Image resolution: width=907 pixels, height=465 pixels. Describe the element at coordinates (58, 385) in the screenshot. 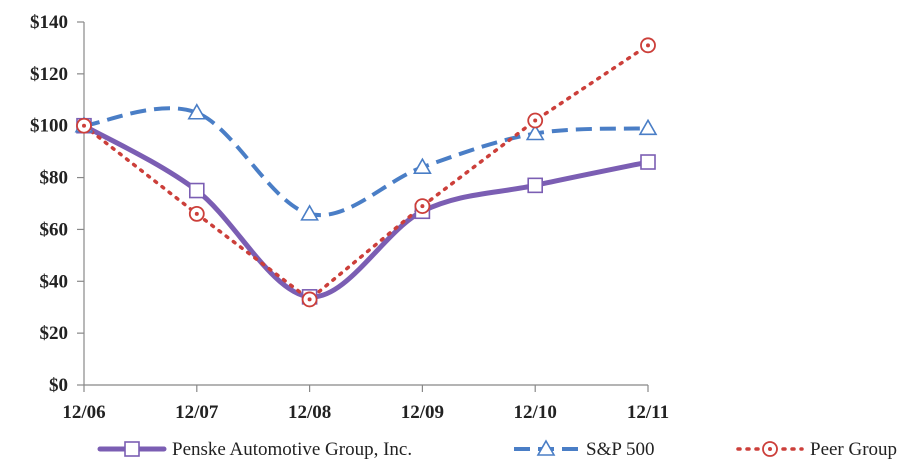

I see `y-tick-label: $0` at that location.